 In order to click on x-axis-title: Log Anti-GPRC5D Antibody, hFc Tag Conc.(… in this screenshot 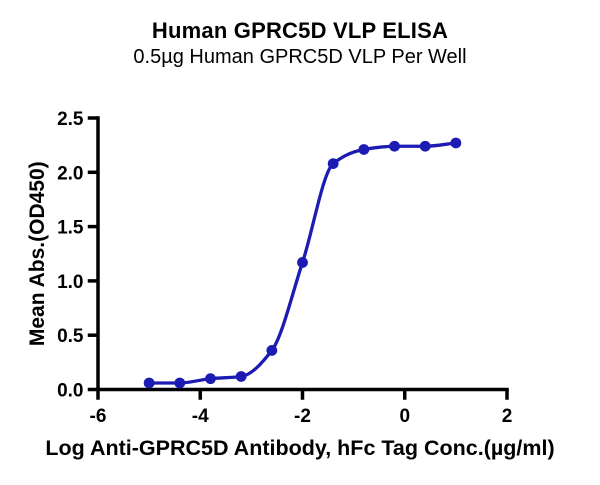, I will do `click(300, 448)`.